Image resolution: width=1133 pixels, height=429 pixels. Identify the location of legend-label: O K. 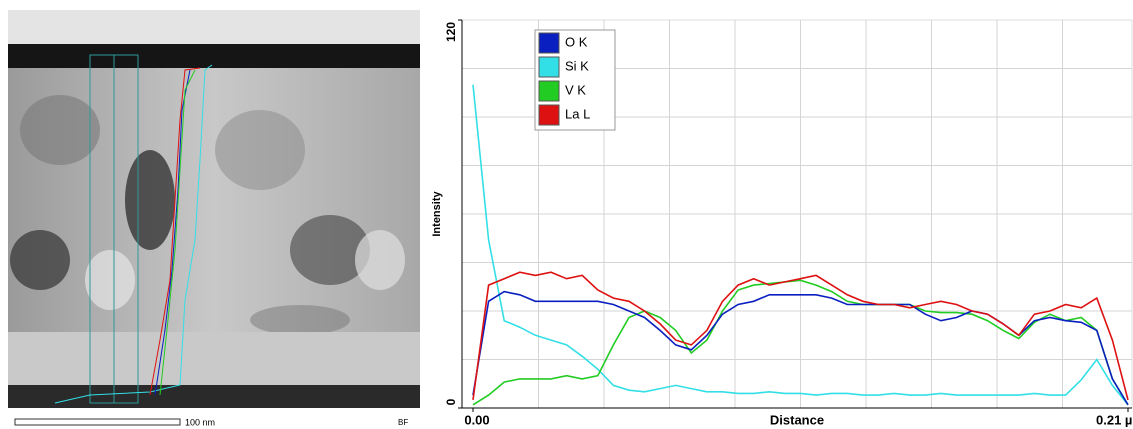
(576, 41).